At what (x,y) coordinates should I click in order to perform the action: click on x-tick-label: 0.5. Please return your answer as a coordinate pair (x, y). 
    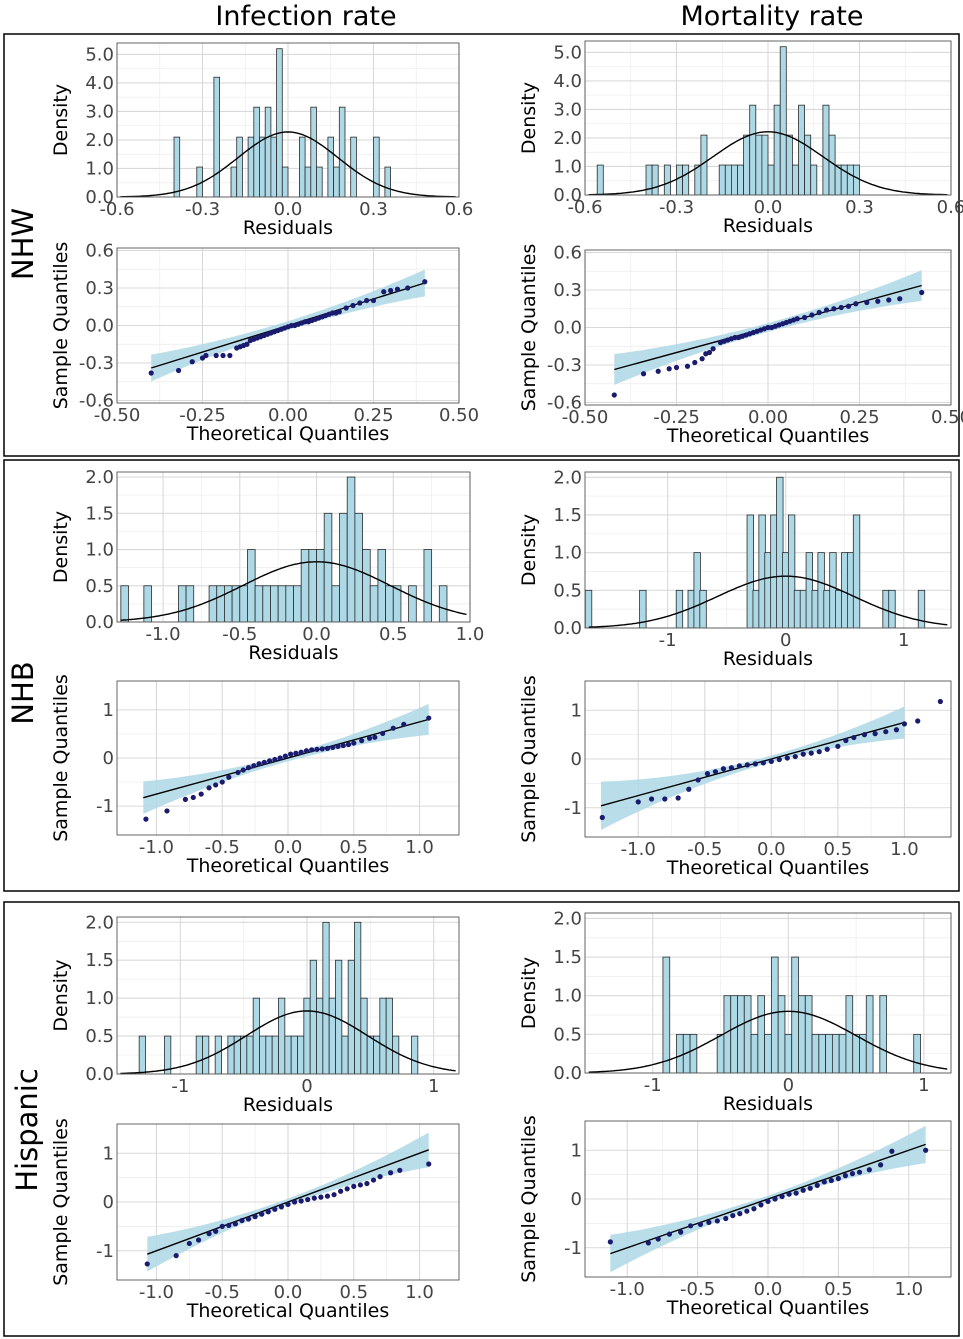
    Looking at the image, I should click on (353, 1292).